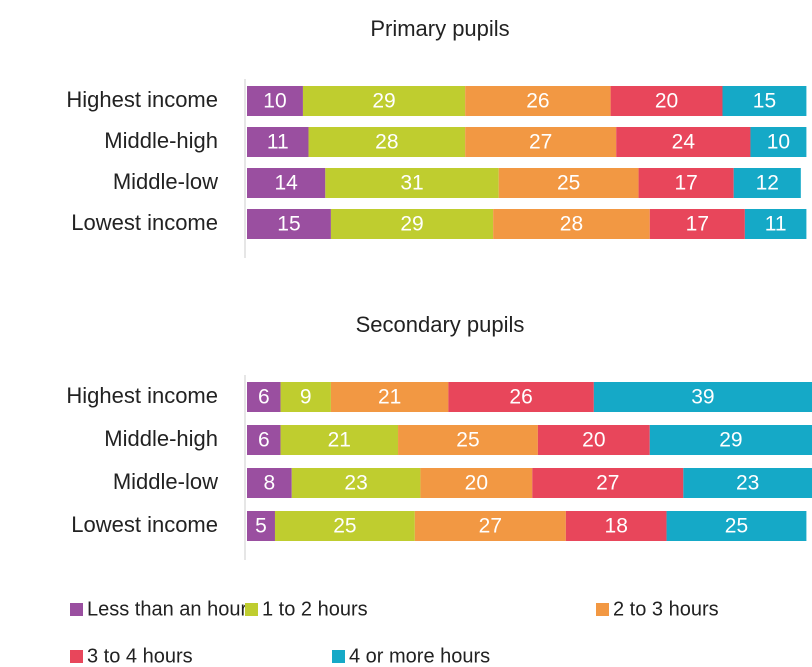 This screenshot has width=812, height=667. What do you see at coordinates (440, 324) in the screenshot?
I see `chart-title: Secondary pupils` at bounding box center [440, 324].